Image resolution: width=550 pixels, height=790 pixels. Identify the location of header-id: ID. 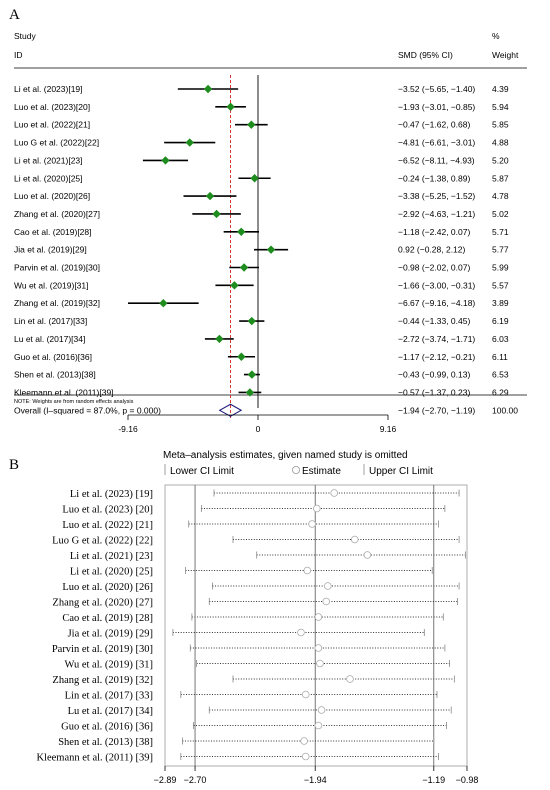
(18, 55).